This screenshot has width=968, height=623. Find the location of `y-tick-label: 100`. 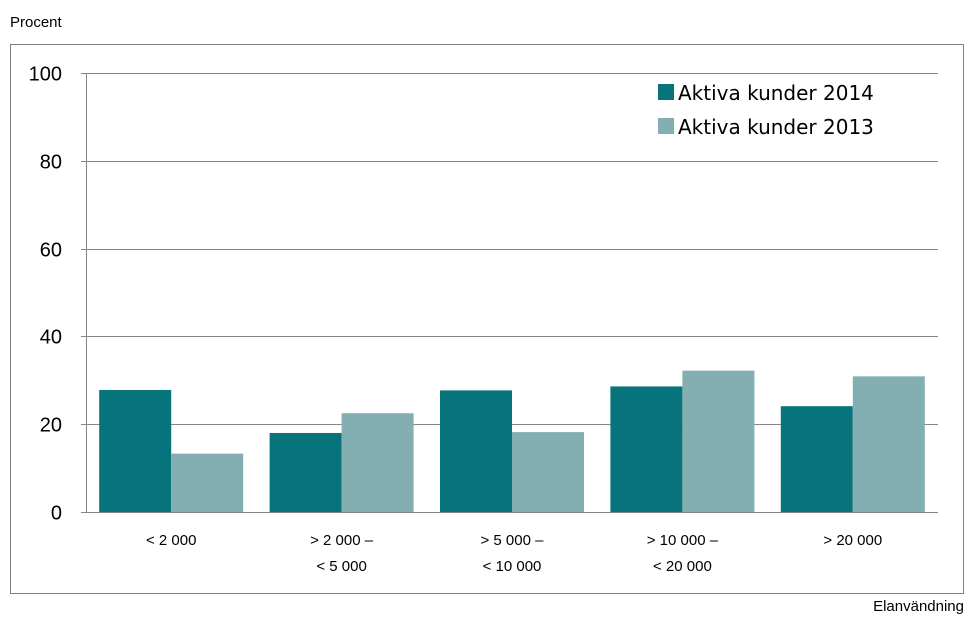

y-tick-label: 100 is located at coordinates (45, 75).